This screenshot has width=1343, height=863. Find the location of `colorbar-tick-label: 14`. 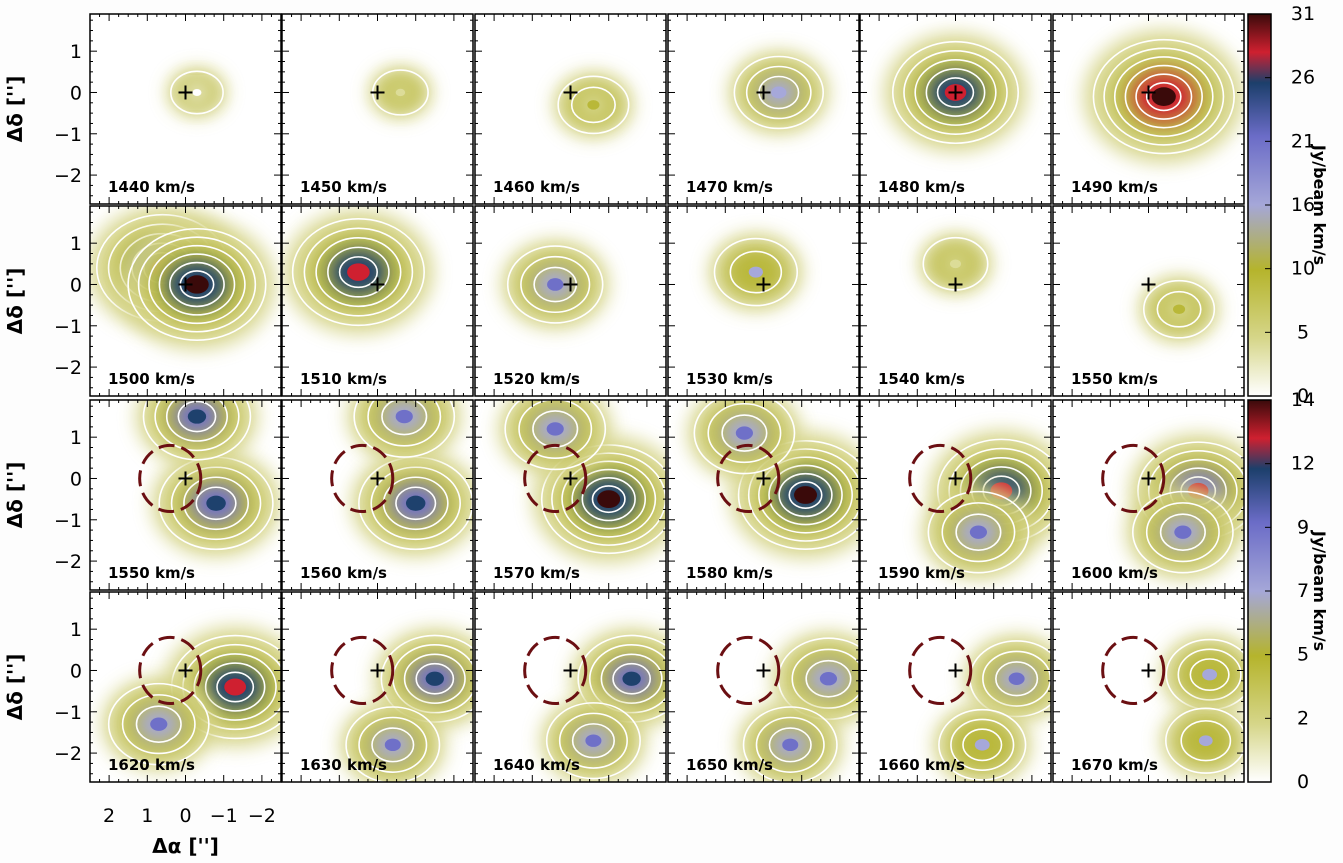

colorbar-tick-label: 14 is located at coordinates (1303, 400).